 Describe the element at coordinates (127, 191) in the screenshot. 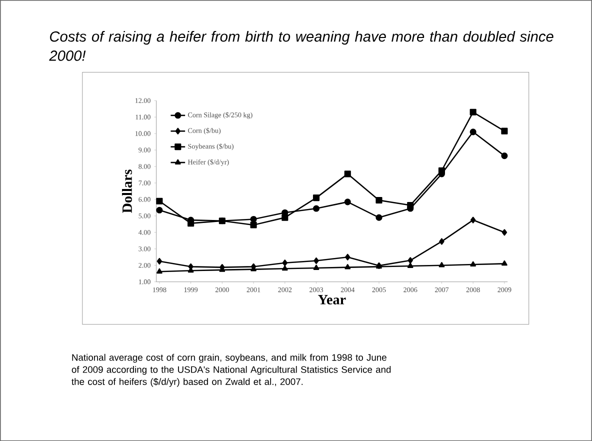

I see `y-axis-title: Dollars` at that location.